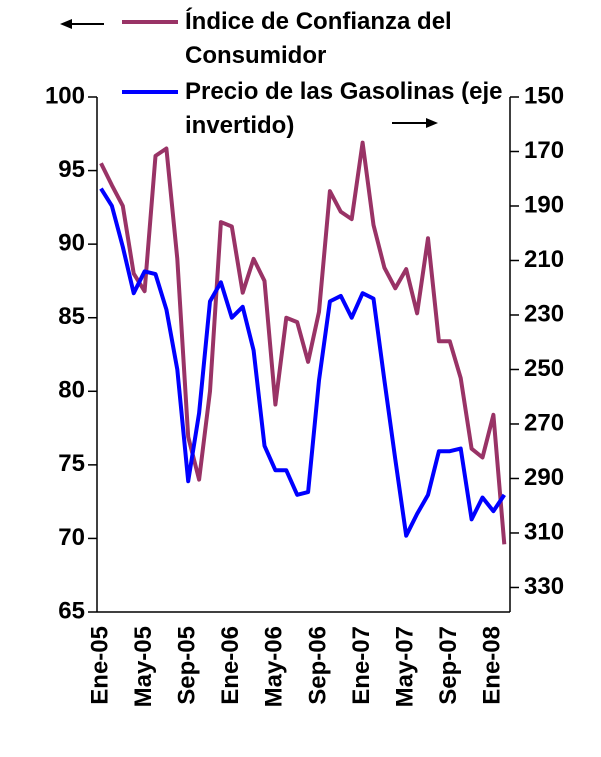 The width and height of the screenshot is (601, 757). I want to click on x-tick-label: Sep-07, so click(448, 665).